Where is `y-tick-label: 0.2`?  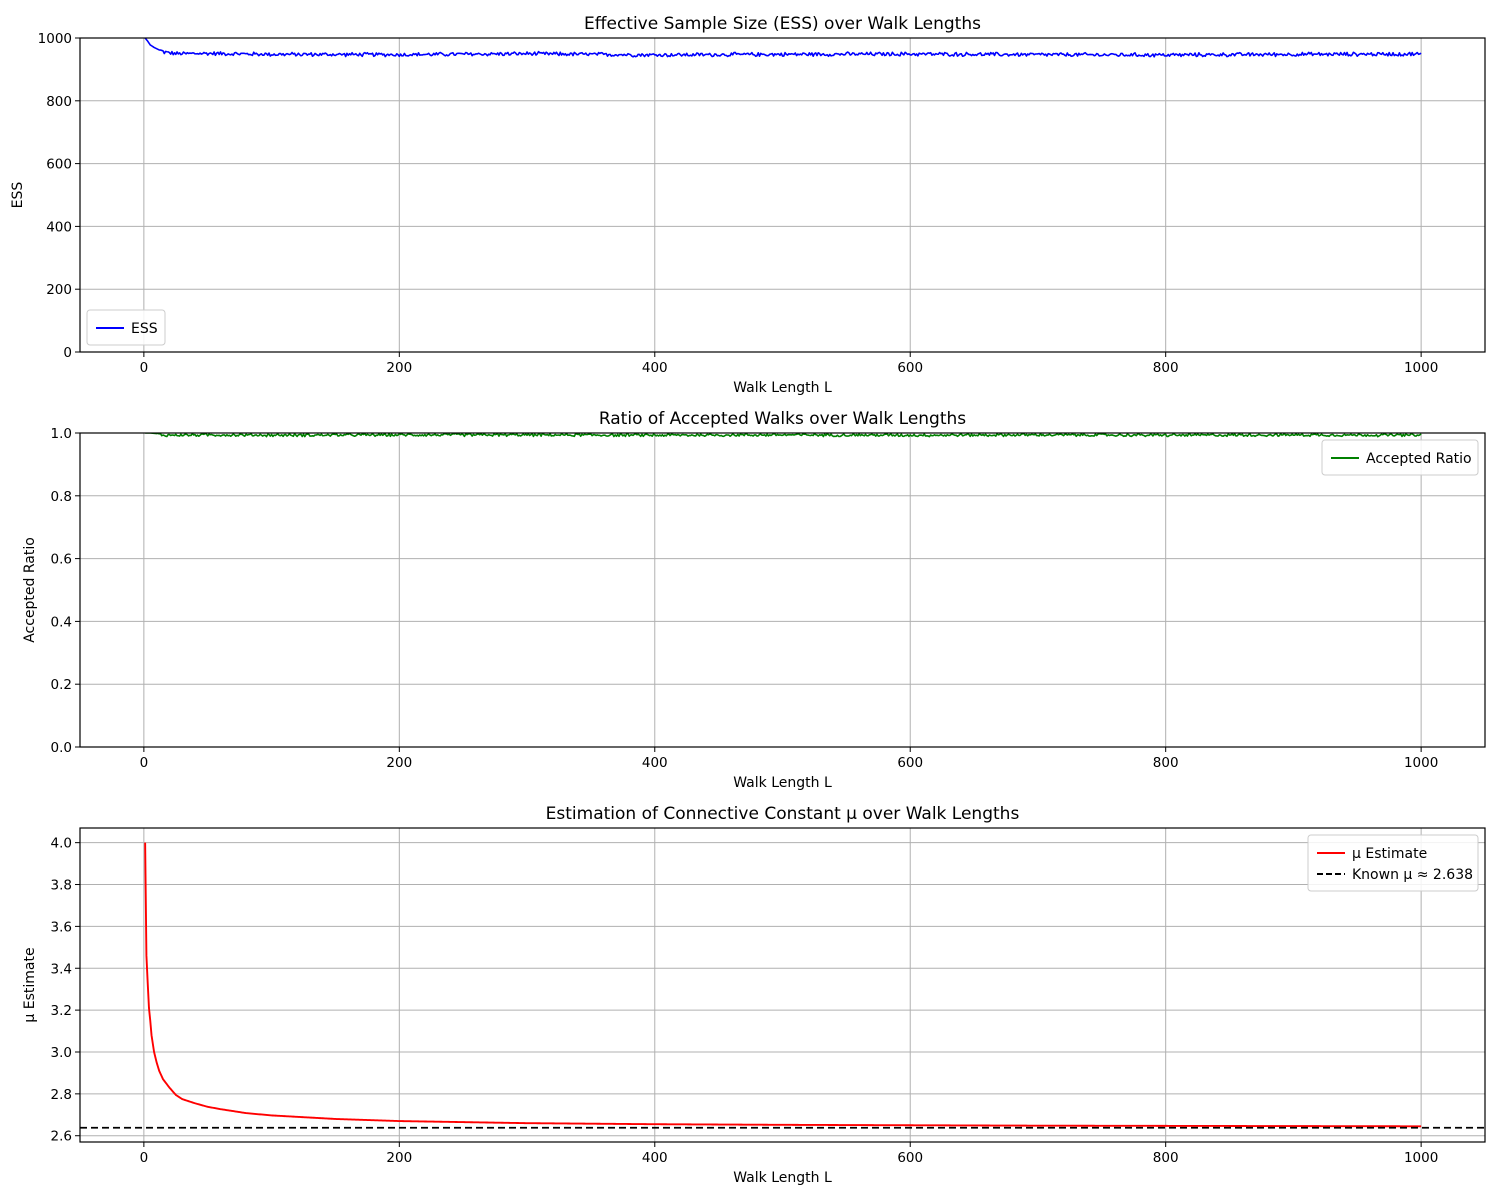 y-tick-label: 0.2 is located at coordinates (61, 685).